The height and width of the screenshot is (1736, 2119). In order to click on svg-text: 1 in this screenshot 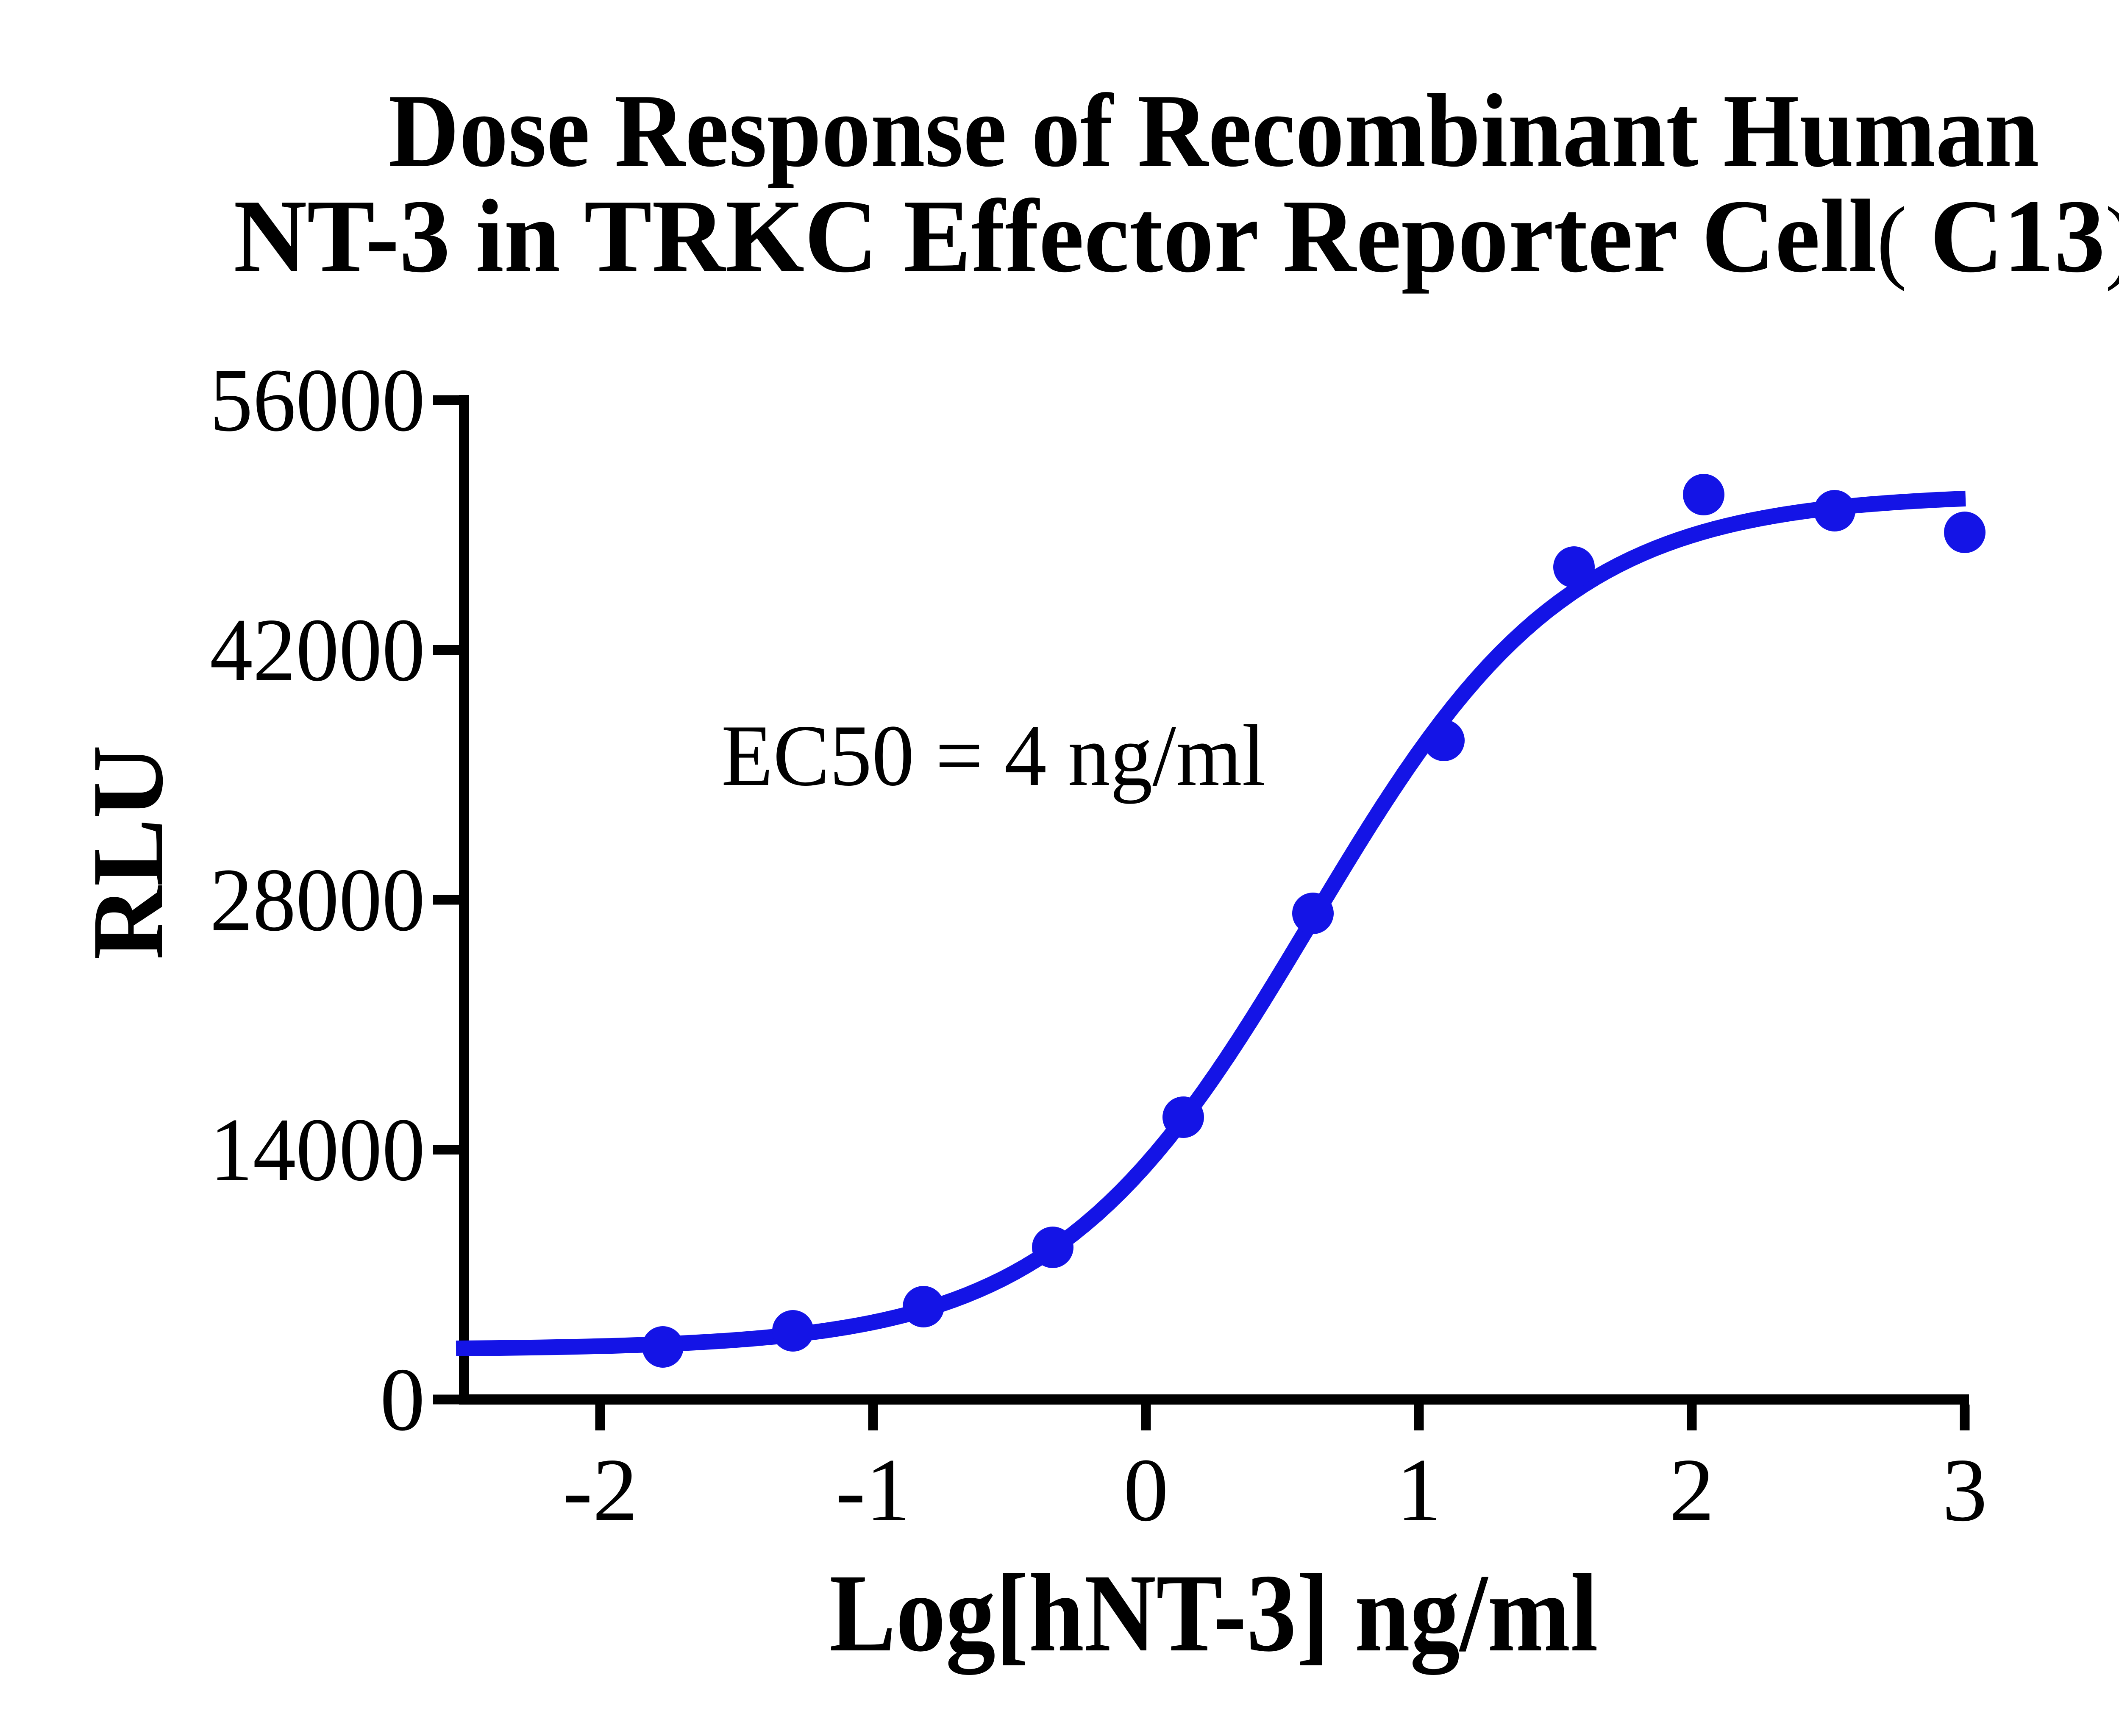, I will do `click(1419, 1490)`.